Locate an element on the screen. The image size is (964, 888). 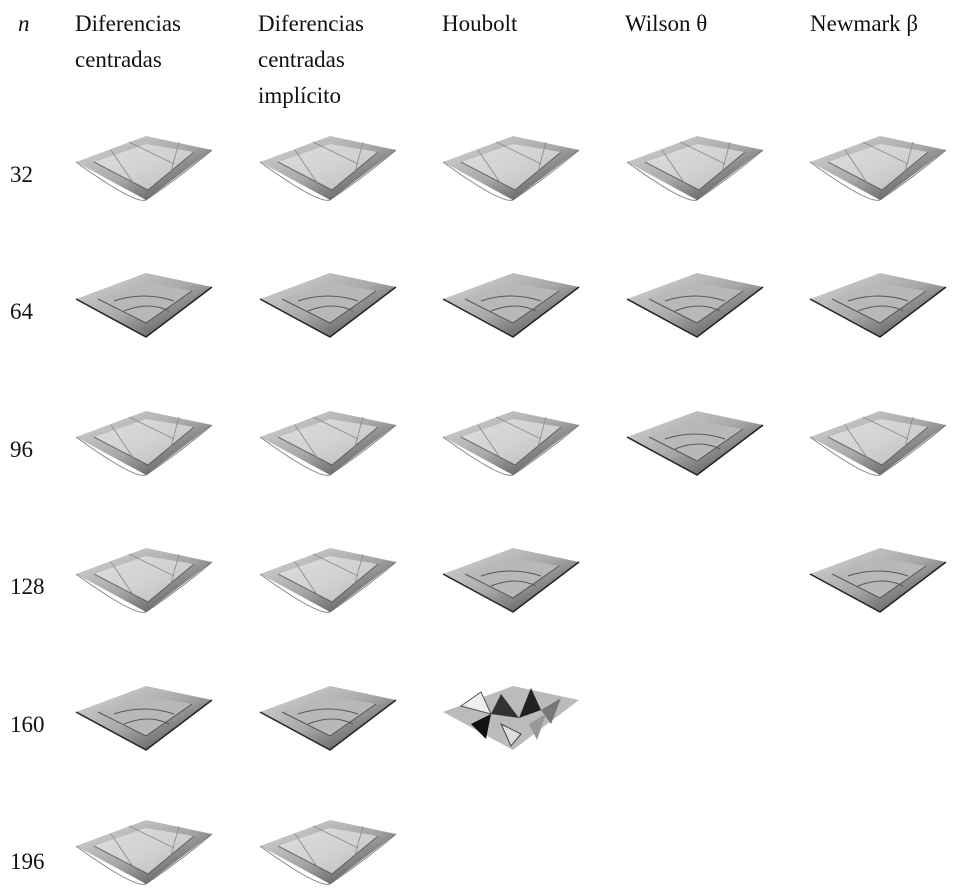
row-label: 196 is located at coordinates (27, 861).